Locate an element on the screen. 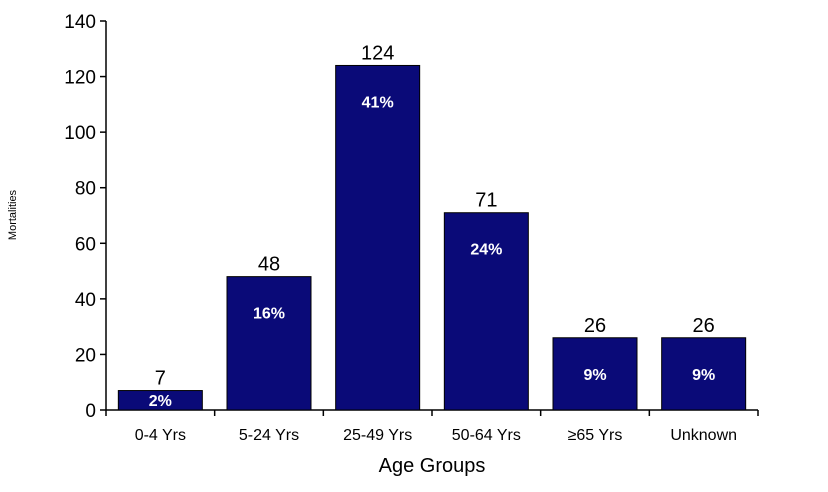  y-tick-label: 0 is located at coordinates (90, 411).